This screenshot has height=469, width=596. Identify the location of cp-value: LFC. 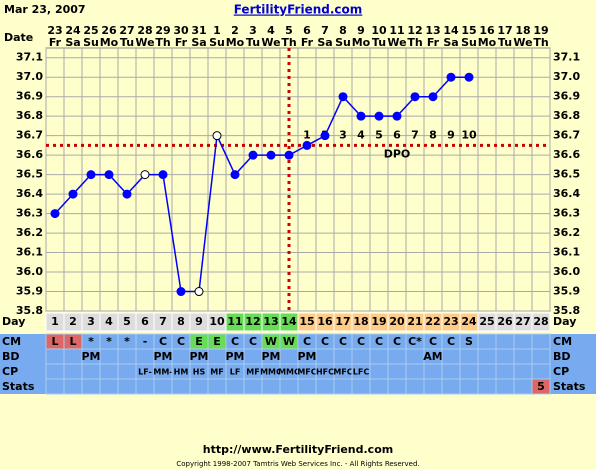
(361, 372).